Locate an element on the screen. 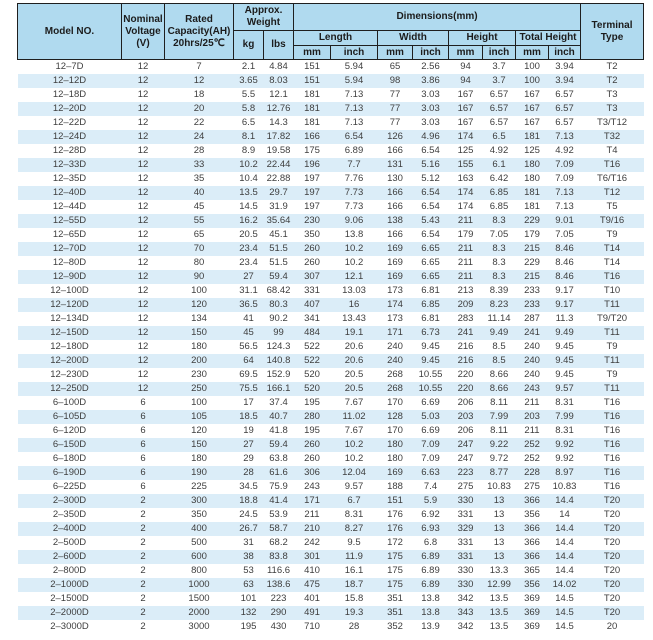  cell-length-mm: 491 is located at coordinates (312, 613).